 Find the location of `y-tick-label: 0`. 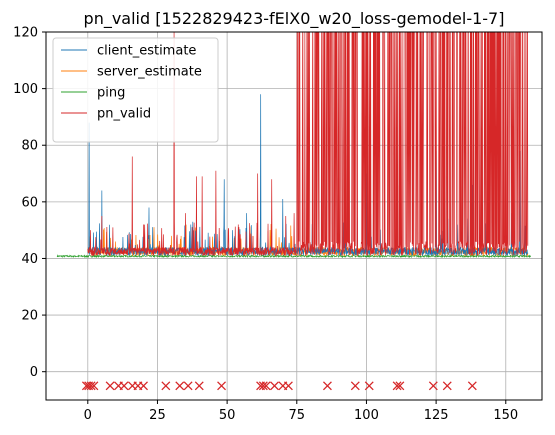

y-tick-label: 0 is located at coordinates (34, 372).